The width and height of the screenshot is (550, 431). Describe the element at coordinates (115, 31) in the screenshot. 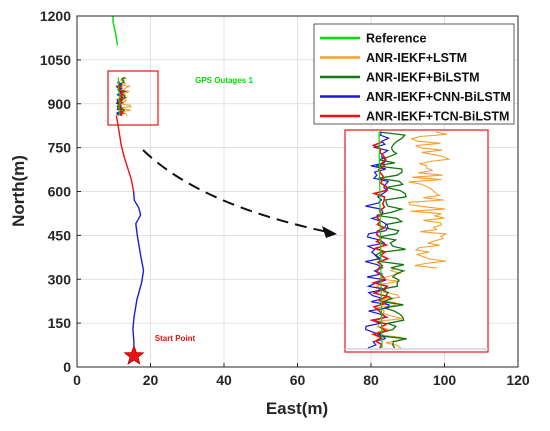

I see `trajectory-reference-segment` at that location.